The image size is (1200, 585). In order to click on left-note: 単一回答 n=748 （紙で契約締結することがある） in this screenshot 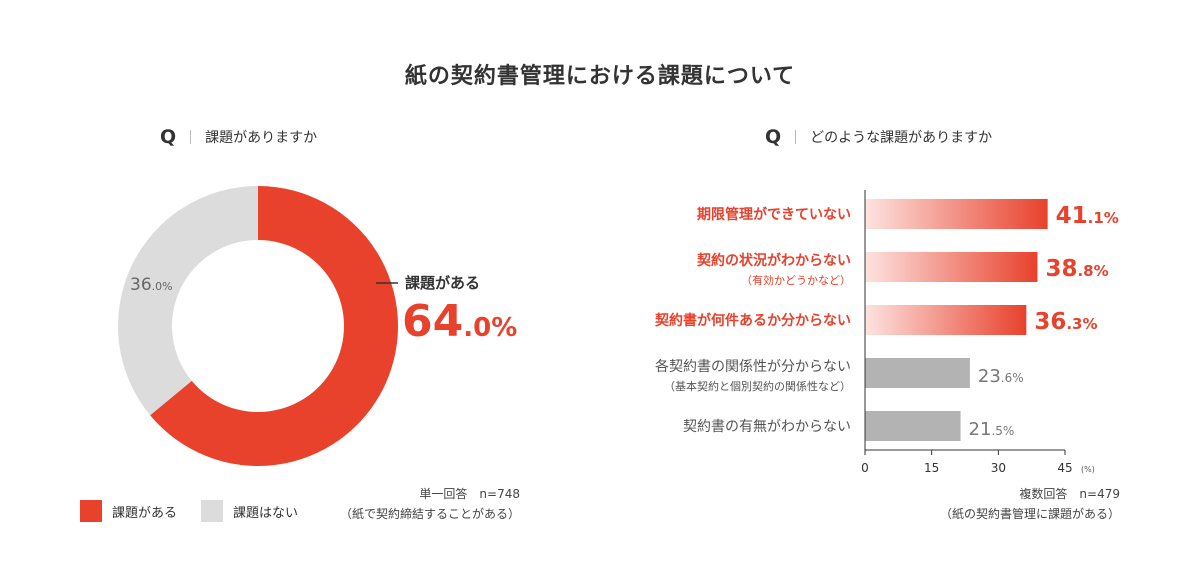, I will do `click(410, 504)`.